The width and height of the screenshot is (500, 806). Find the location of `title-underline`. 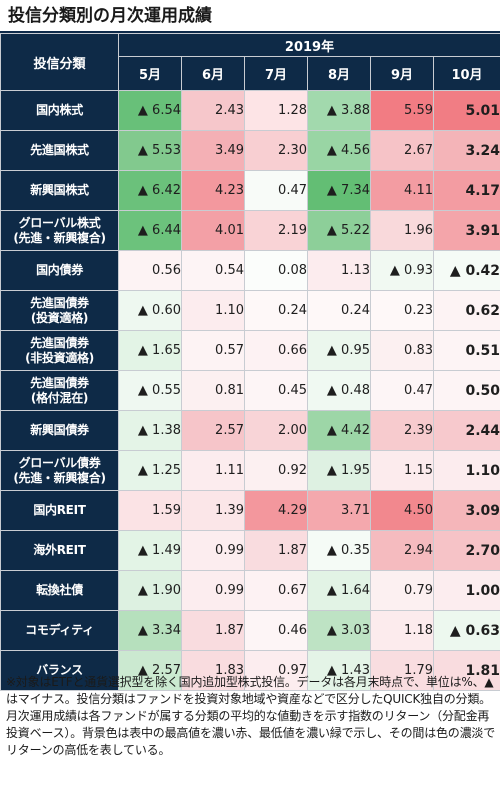

title-underline is located at coordinates (250, 32).